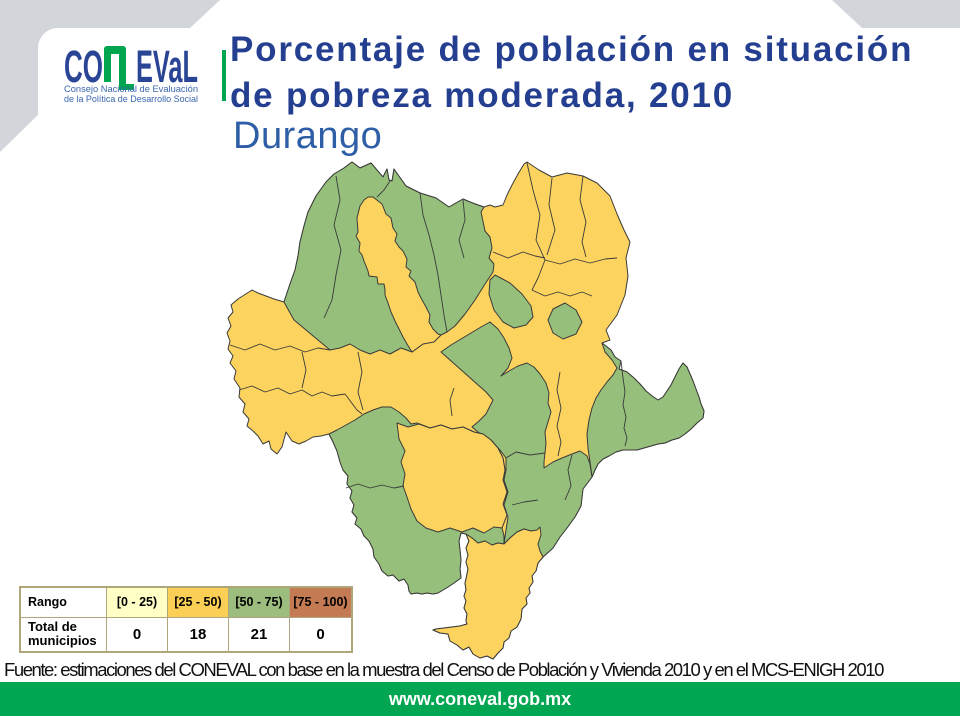 The height and width of the screenshot is (720, 960). Describe the element at coordinates (167, 66) in the screenshot. I see `svg-text: EVaL` at that location.